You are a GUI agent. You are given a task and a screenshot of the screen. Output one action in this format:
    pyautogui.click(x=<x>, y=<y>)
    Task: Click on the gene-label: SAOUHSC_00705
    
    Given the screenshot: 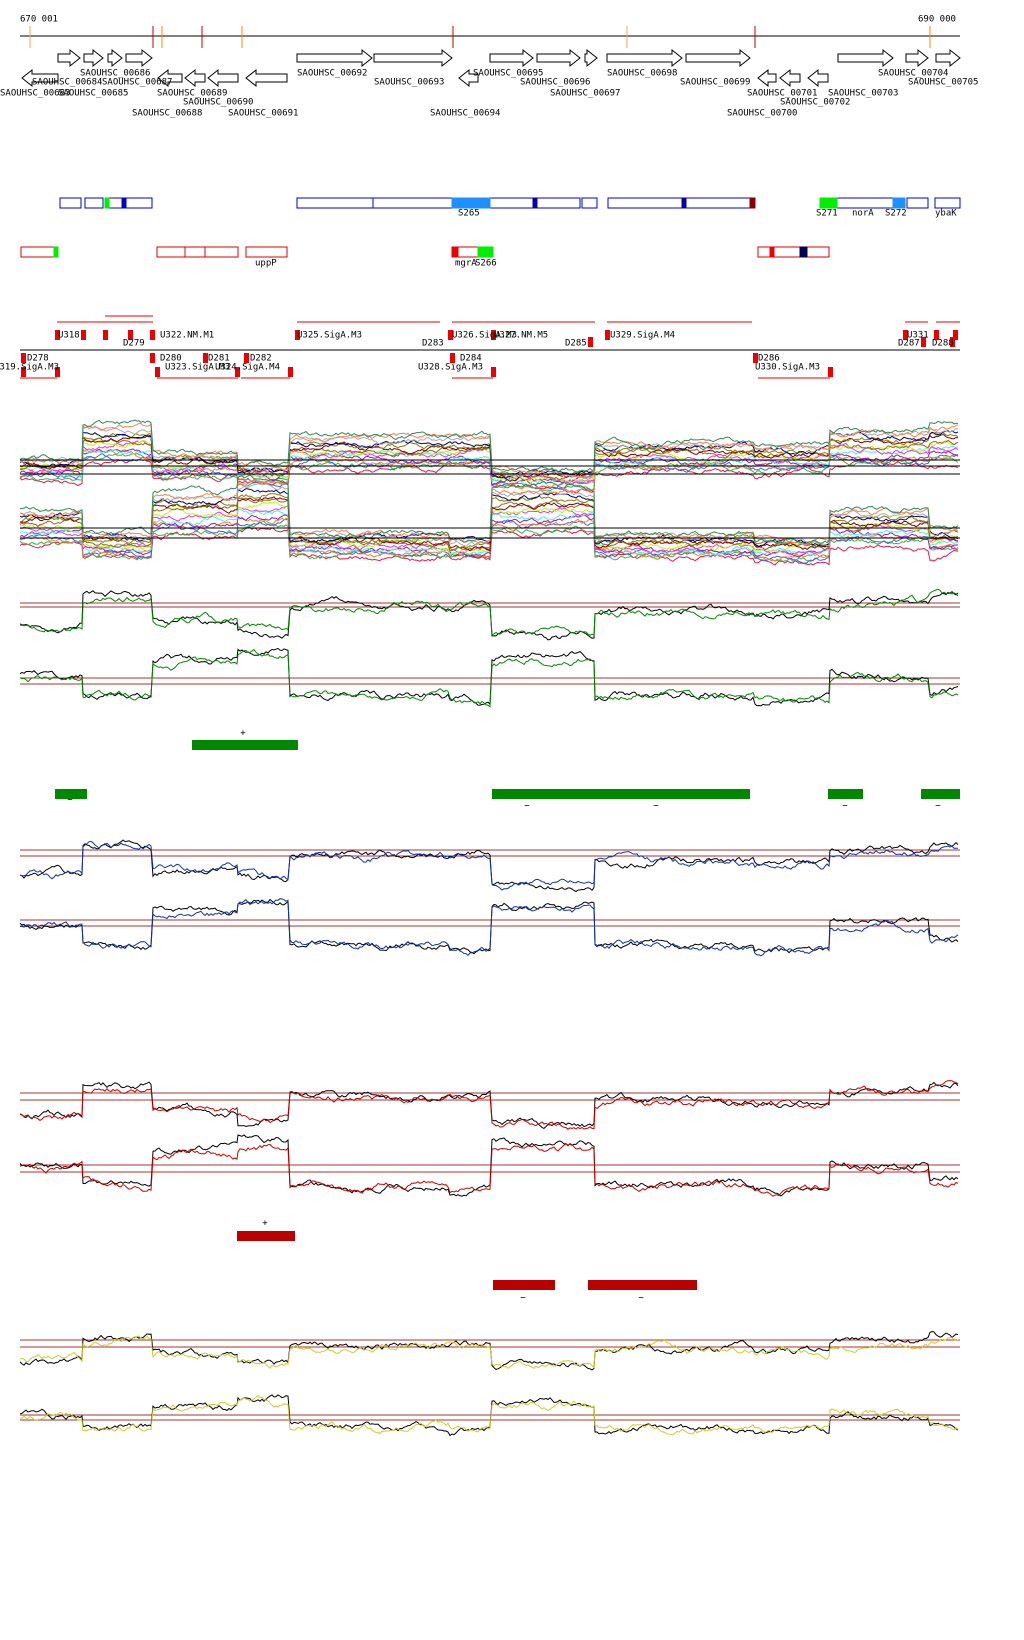 What is the action you would take?
    pyautogui.click(x=943, y=83)
    